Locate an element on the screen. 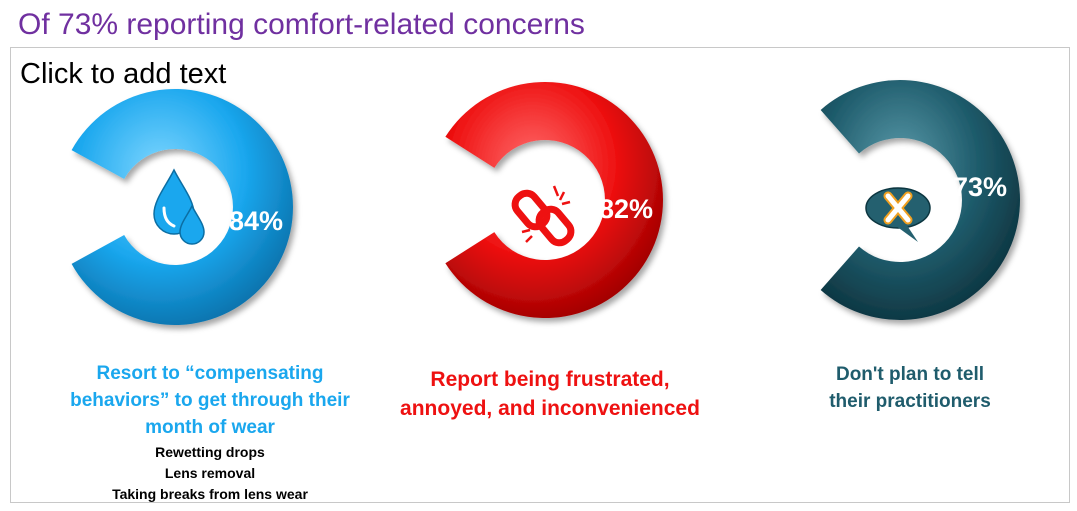 The image size is (1077, 511). caption-line: Report being frustrated, is located at coordinates (550, 379).